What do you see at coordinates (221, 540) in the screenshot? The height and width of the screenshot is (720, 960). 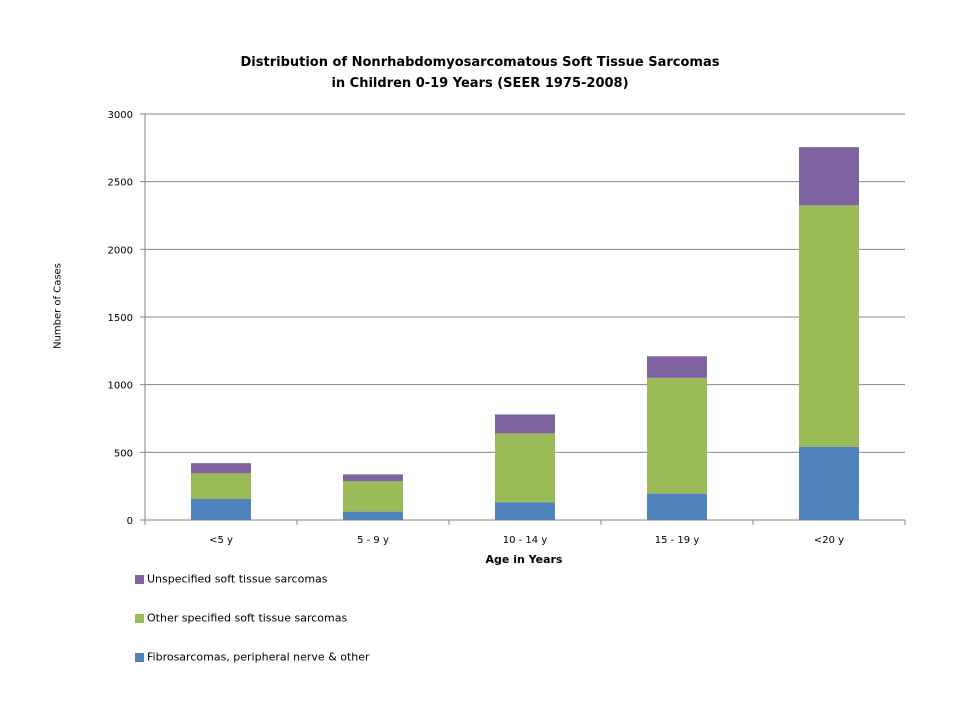 I see `x-tick-label: <5 y` at bounding box center [221, 540].